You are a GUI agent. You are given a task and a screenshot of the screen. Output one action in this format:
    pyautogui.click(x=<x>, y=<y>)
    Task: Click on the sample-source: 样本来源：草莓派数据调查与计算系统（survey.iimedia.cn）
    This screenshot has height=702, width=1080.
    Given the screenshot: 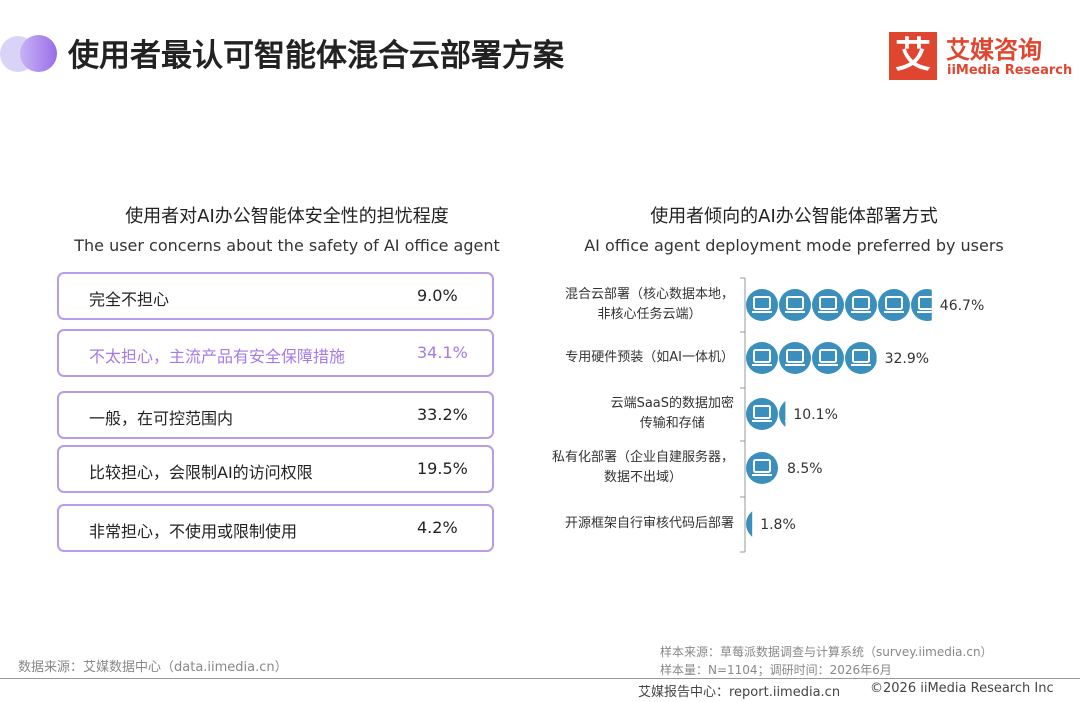 What is the action you would take?
    pyautogui.click(x=826, y=652)
    